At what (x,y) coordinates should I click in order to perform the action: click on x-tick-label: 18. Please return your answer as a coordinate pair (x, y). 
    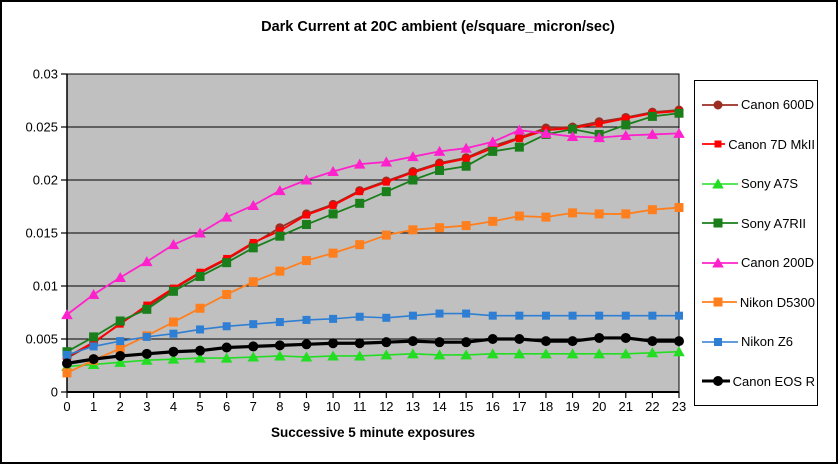
    Looking at the image, I should click on (546, 406).